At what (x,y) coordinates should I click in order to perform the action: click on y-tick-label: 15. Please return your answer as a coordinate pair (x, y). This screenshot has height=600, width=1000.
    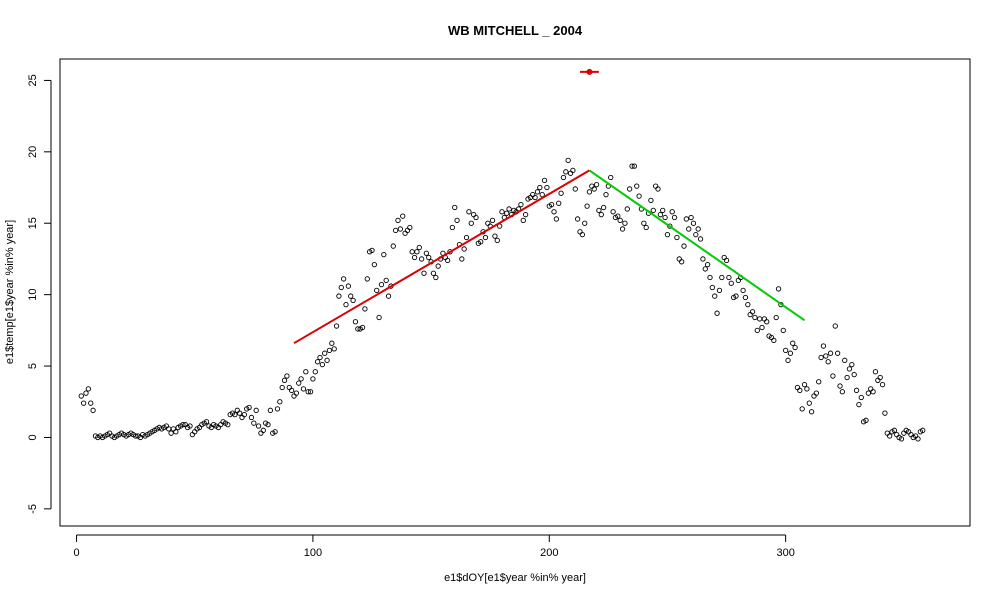
    Looking at the image, I should click on (33, 223).